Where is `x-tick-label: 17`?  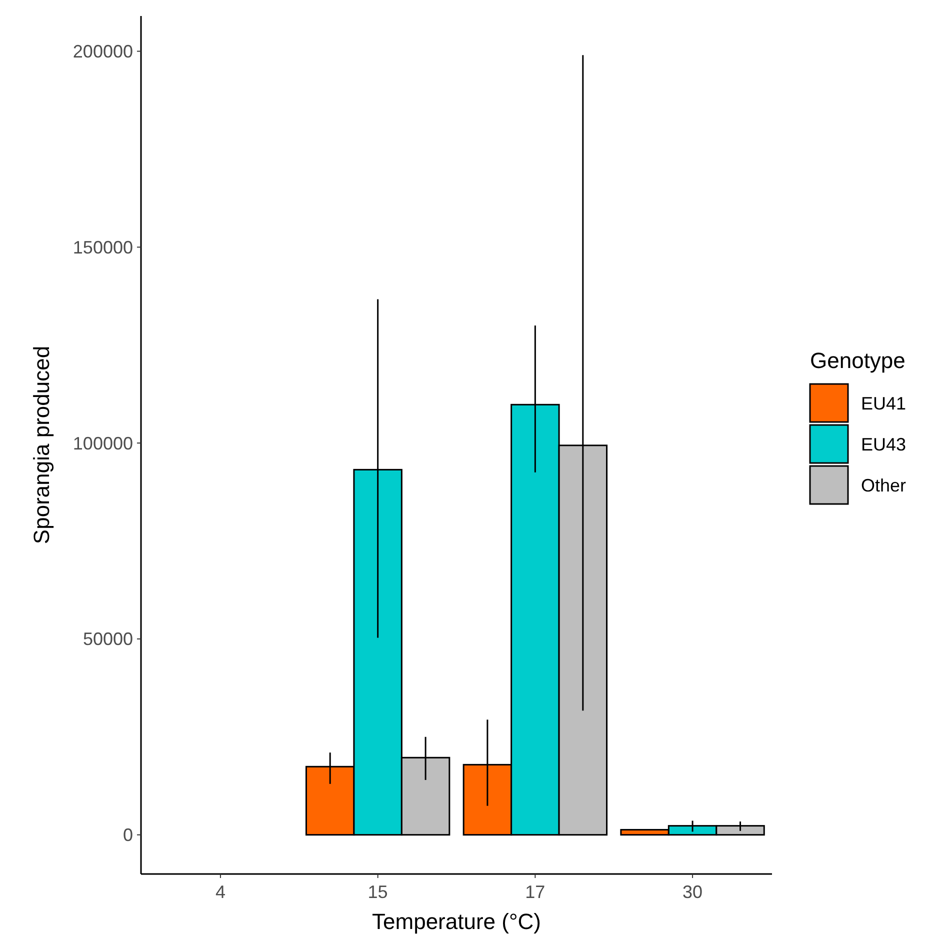 x-tick-label: 17 is located at coordinates (535, 892).